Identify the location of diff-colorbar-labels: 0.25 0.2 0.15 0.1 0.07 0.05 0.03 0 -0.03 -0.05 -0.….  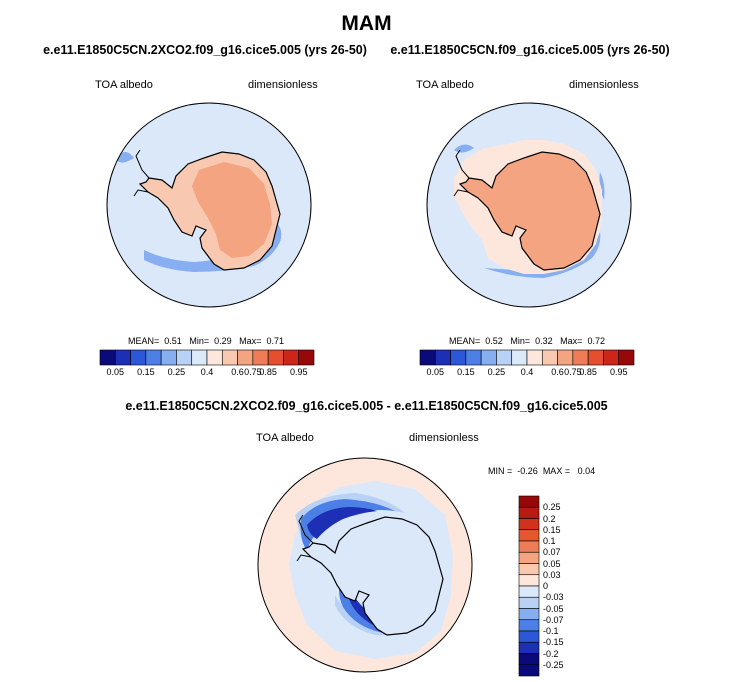
(563, 586).